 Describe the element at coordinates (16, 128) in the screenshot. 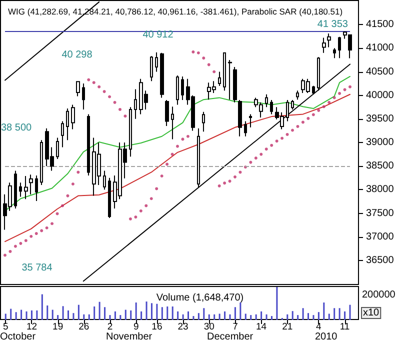

I see `annotation: 38 500` at that location.